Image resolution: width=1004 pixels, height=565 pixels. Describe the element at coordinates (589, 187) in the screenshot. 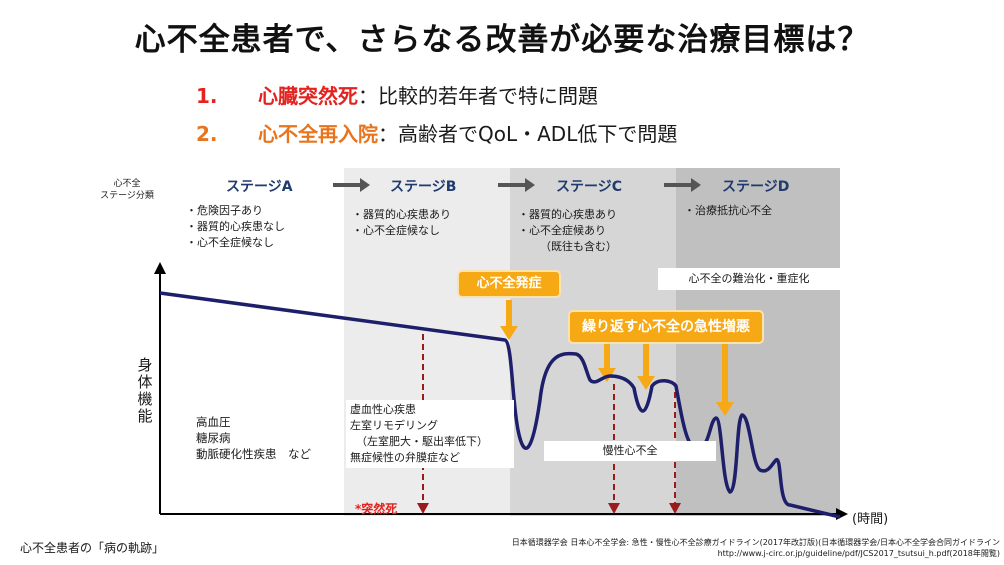

I see `stage-c-label: ステージC` at that location.